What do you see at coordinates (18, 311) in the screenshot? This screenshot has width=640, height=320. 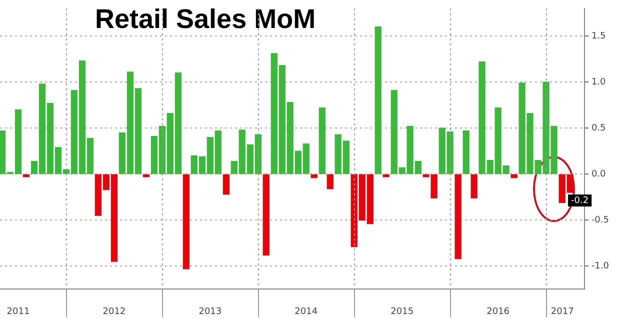 I see `x-tick-label: 2011` at bounding box center [18, 311].